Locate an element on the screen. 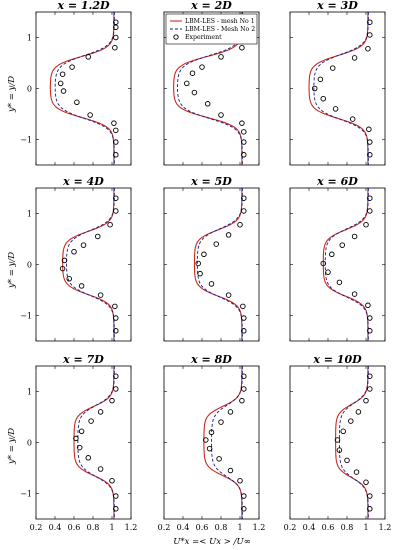  panel-title: x = 6D is located at coordinates (337, 181).